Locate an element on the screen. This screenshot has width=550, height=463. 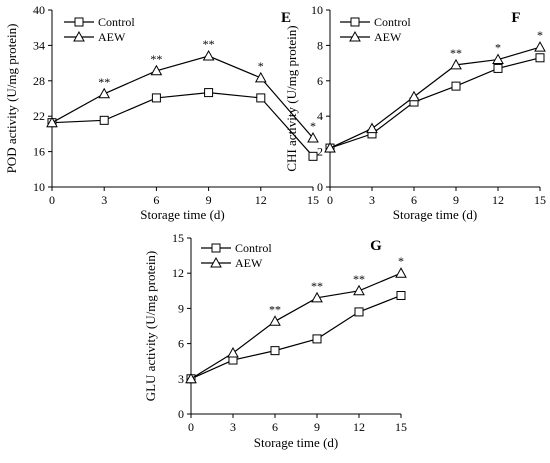
panel-letter: F is located at coordinates (515, 18).